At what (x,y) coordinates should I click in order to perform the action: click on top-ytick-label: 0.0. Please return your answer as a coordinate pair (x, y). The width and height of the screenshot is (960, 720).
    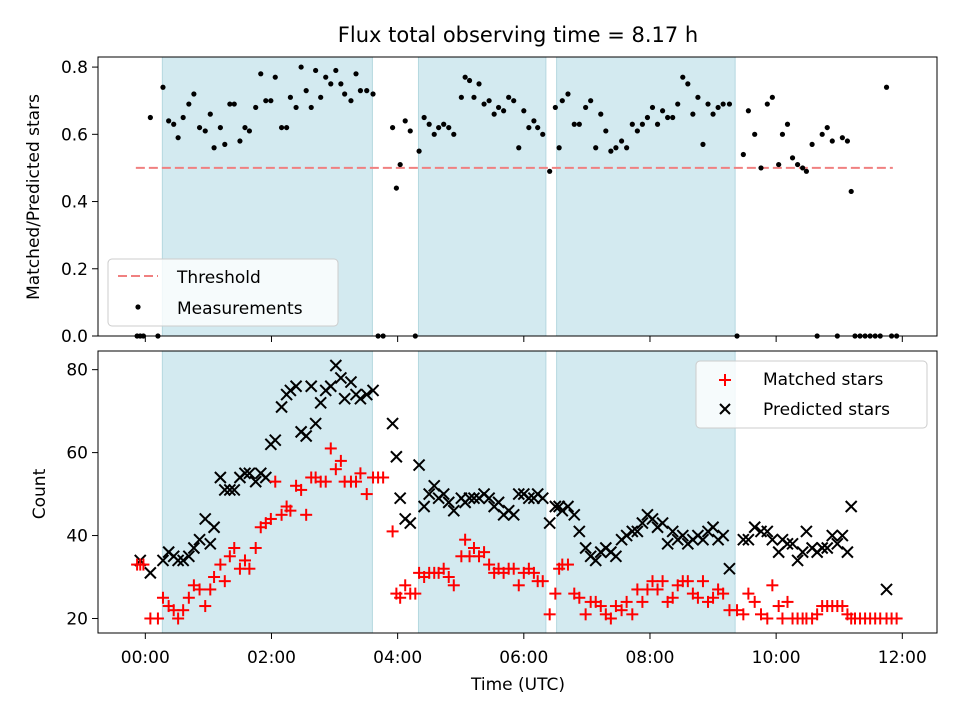
    Looking at the image, I should click on (74, 337).